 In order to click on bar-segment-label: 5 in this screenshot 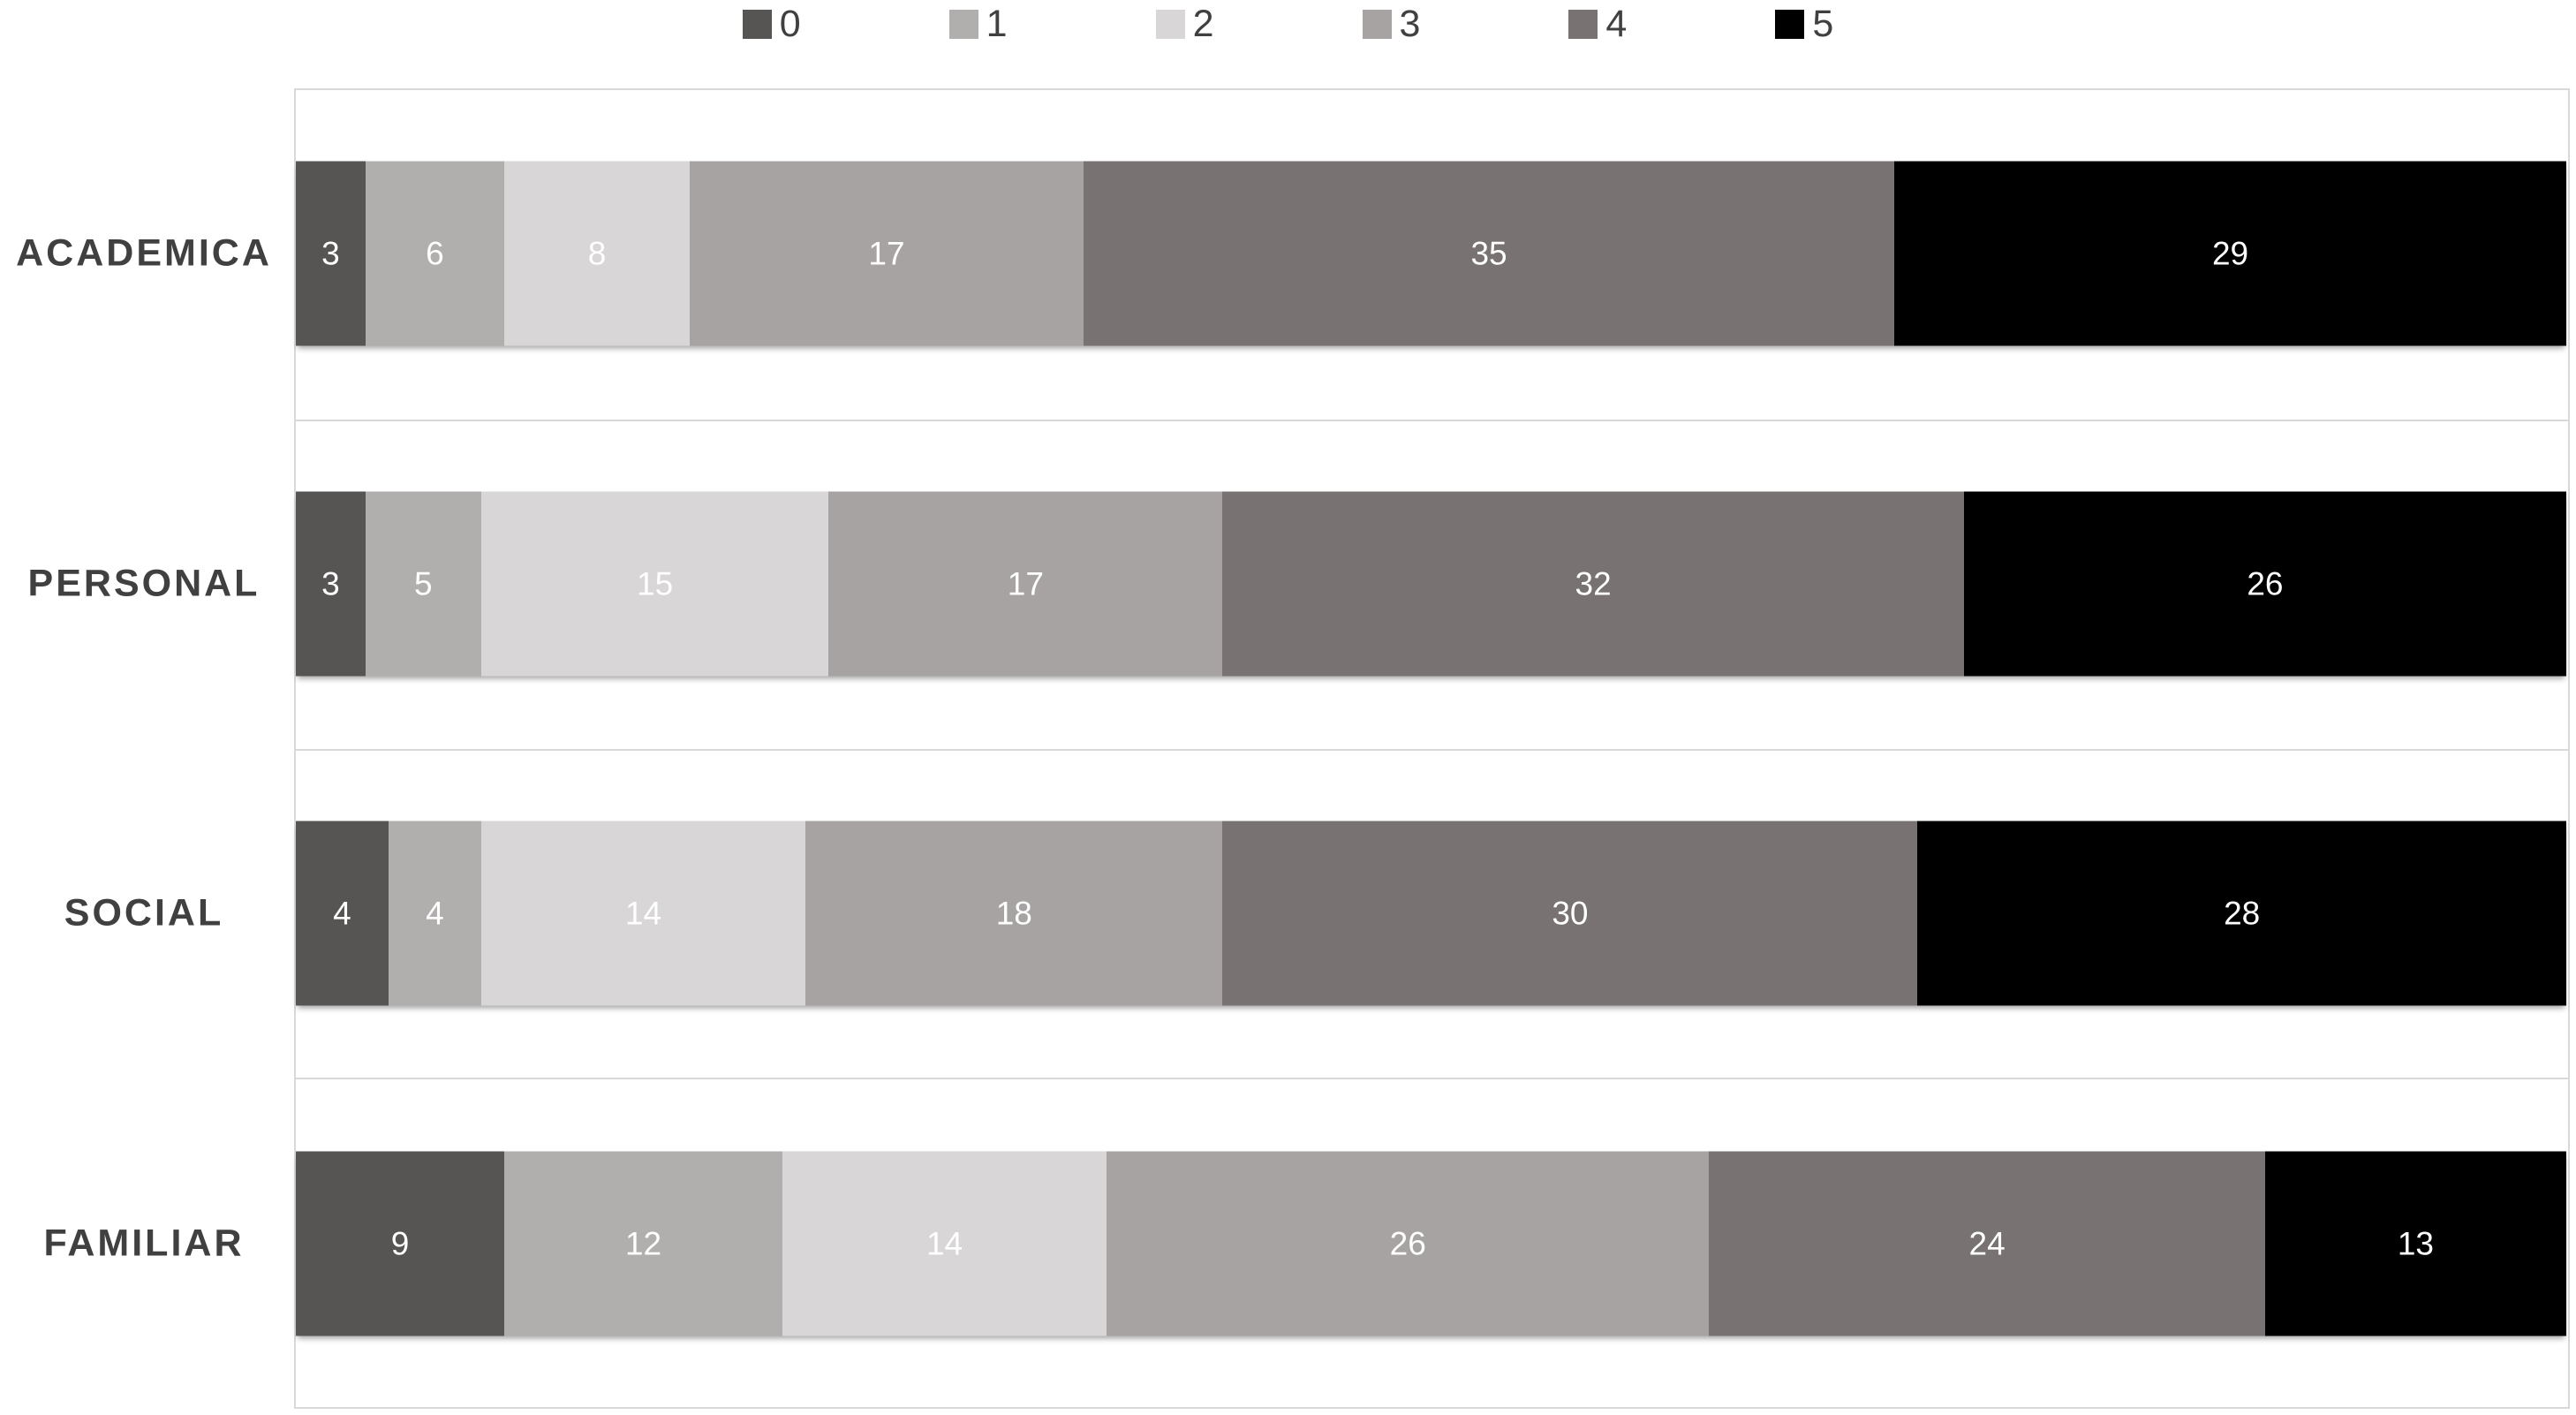, I will do `click(423, 583)`.